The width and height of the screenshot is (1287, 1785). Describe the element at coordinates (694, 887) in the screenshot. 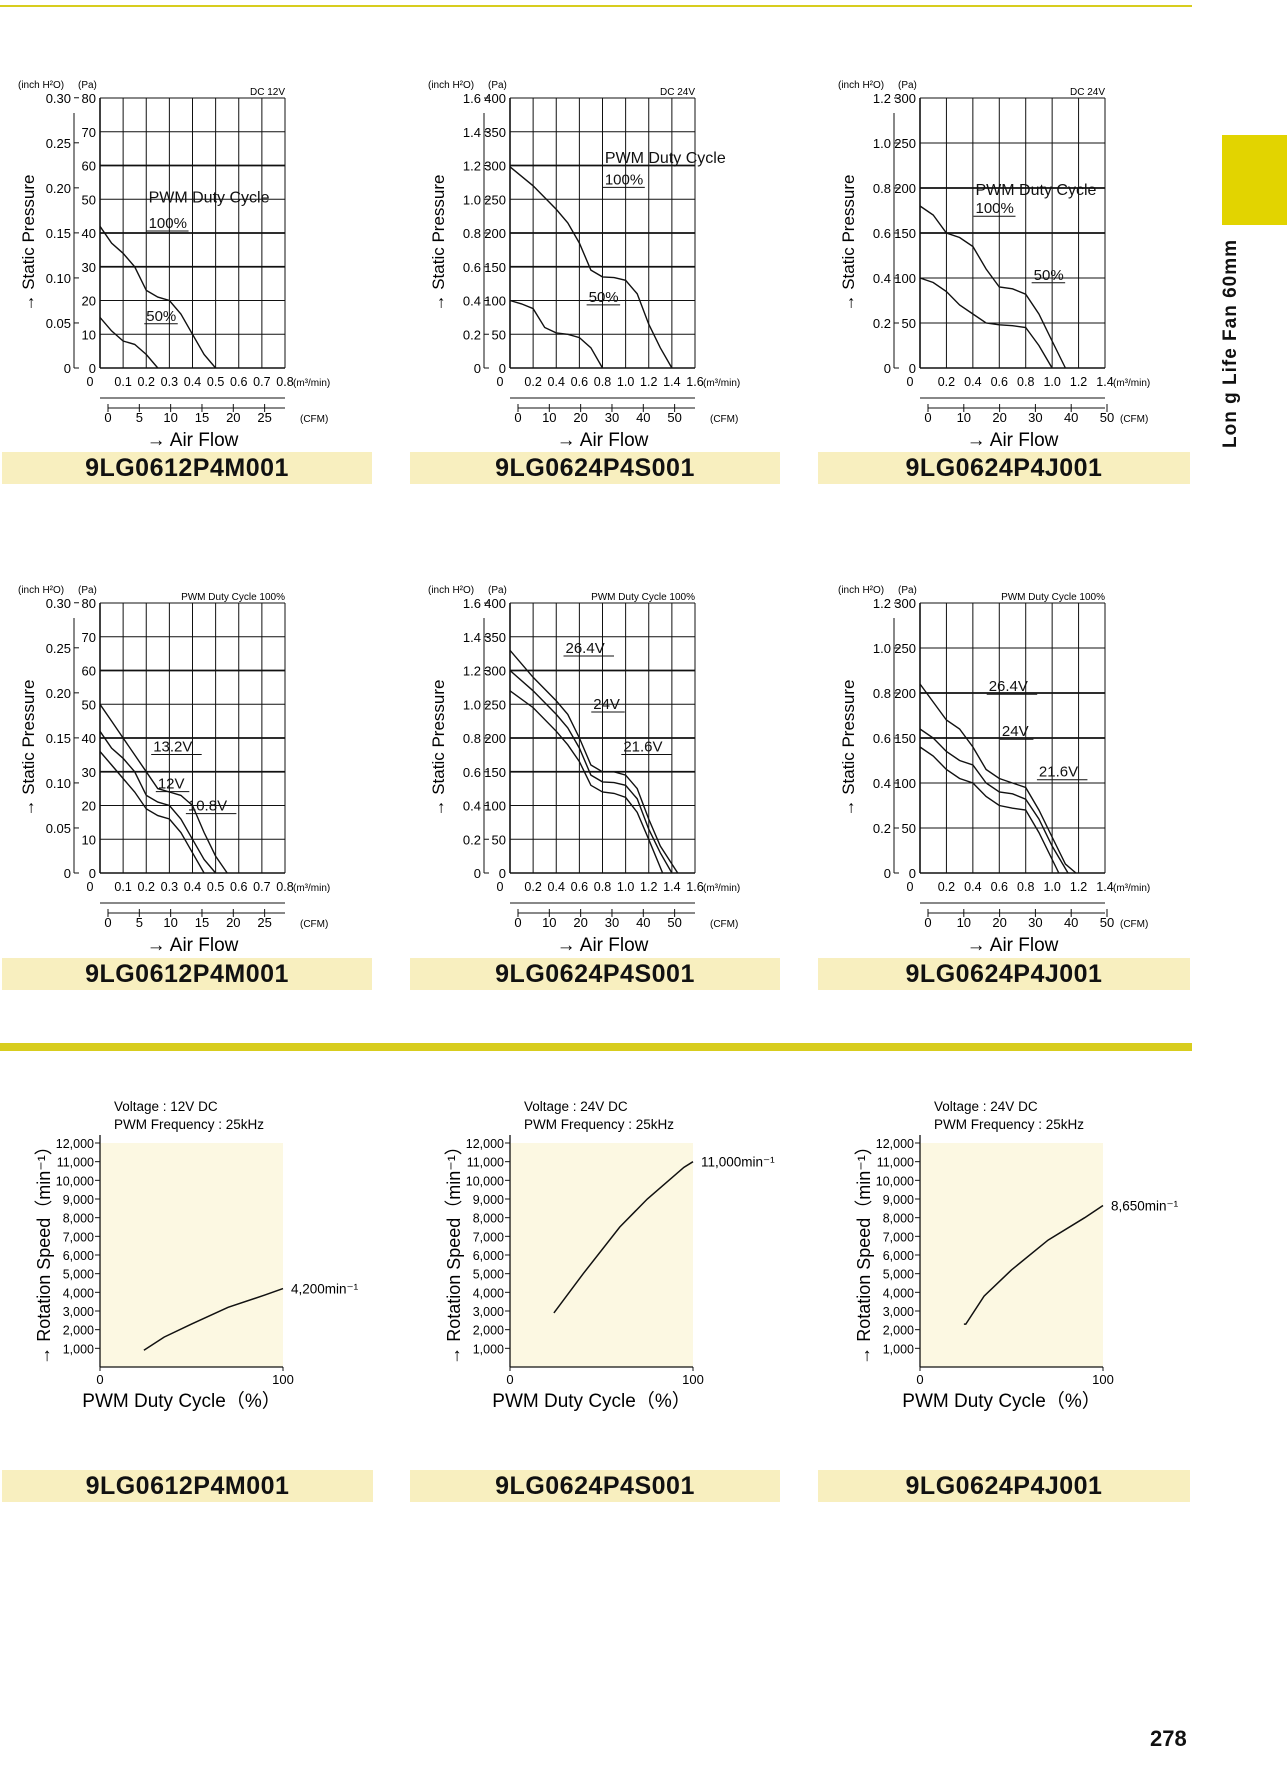

I see `x-tick-label: 1.6` at that location.